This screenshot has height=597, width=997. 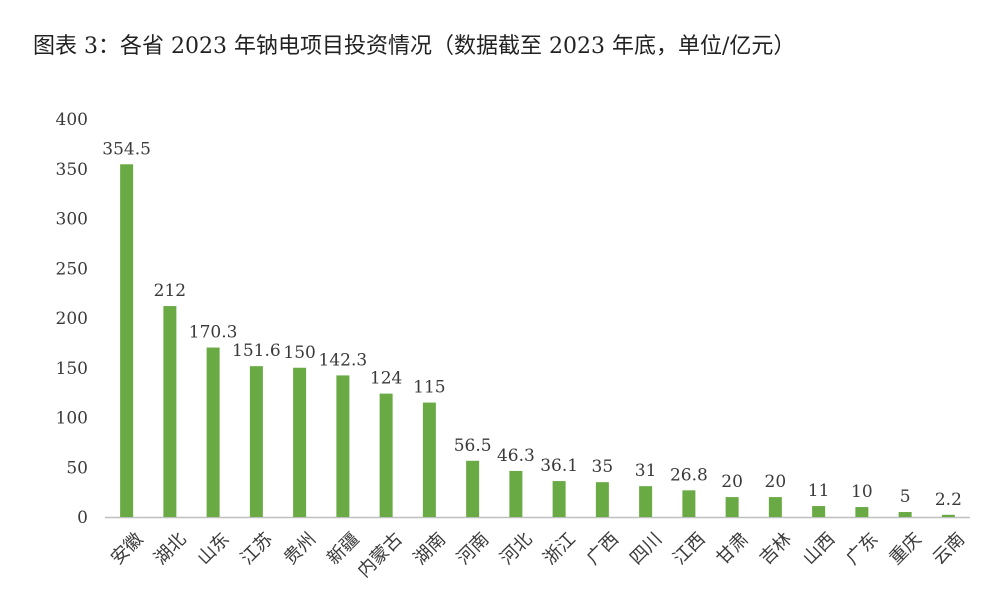 What do you see at coordinates (473, 446) in the screenshot?
I see `data-label: 56.5` at bounding box center [473, 446].